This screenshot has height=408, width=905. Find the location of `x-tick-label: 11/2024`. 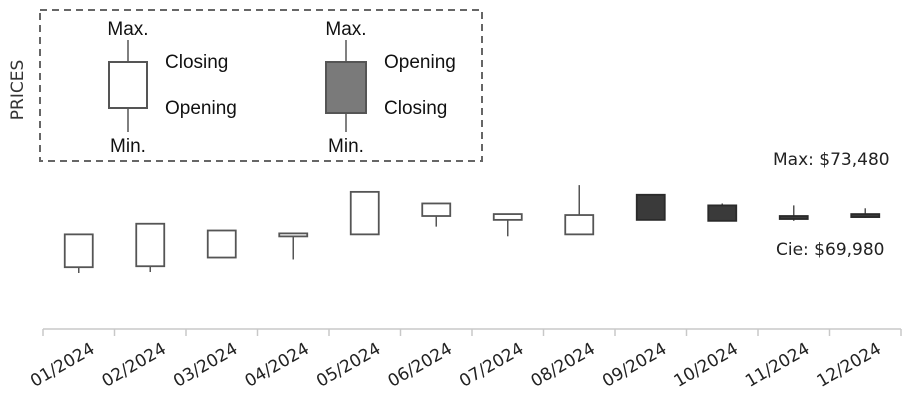

x-tick-label: 11/2024 is located at coordinates (777, 365).